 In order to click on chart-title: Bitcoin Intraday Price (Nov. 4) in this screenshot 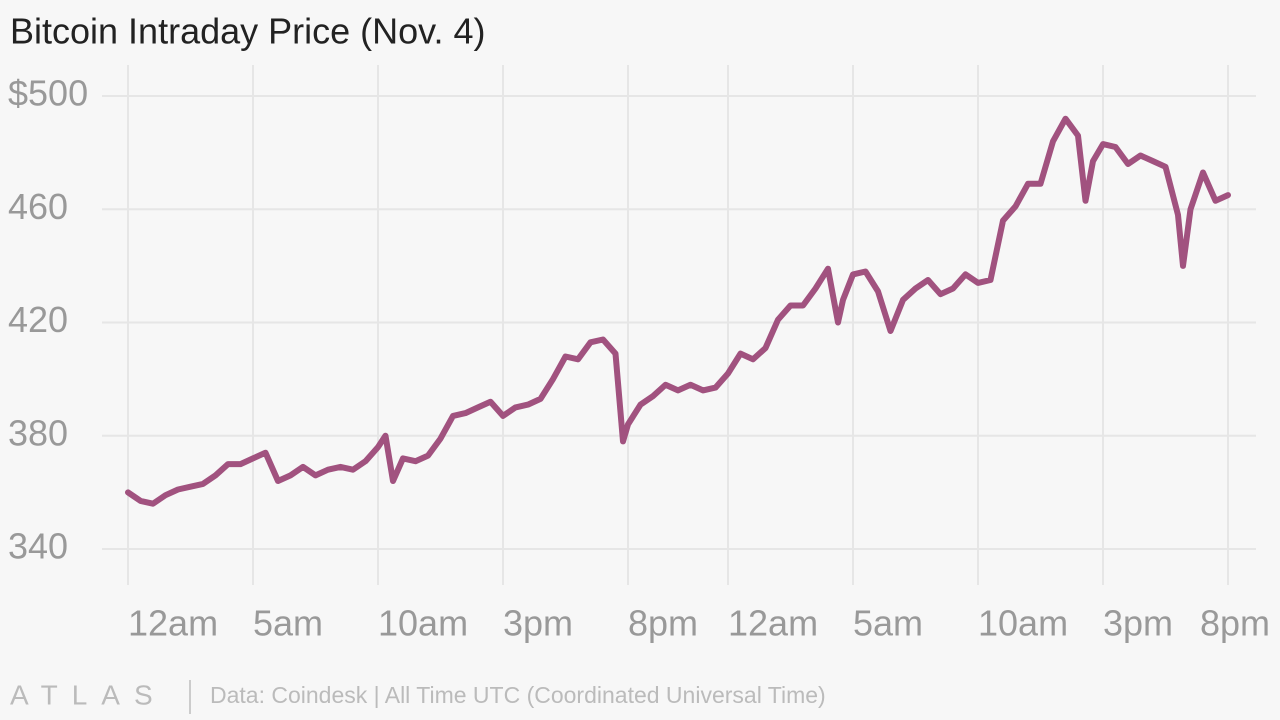, I will do `click(248, 31)`.